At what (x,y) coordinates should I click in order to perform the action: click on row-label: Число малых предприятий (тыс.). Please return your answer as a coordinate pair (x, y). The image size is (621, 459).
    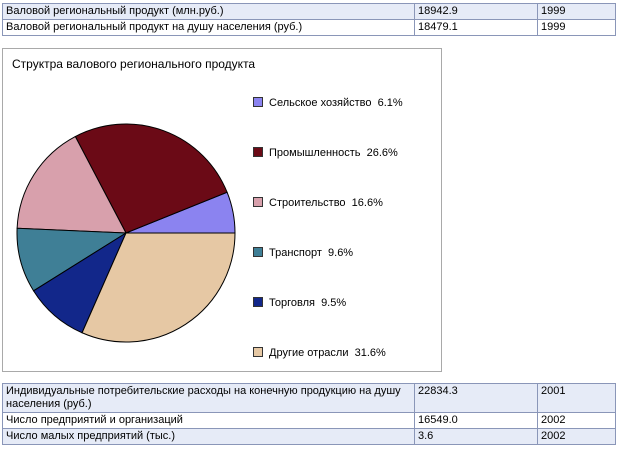
    Looking at the image, I should click on (208, 436).